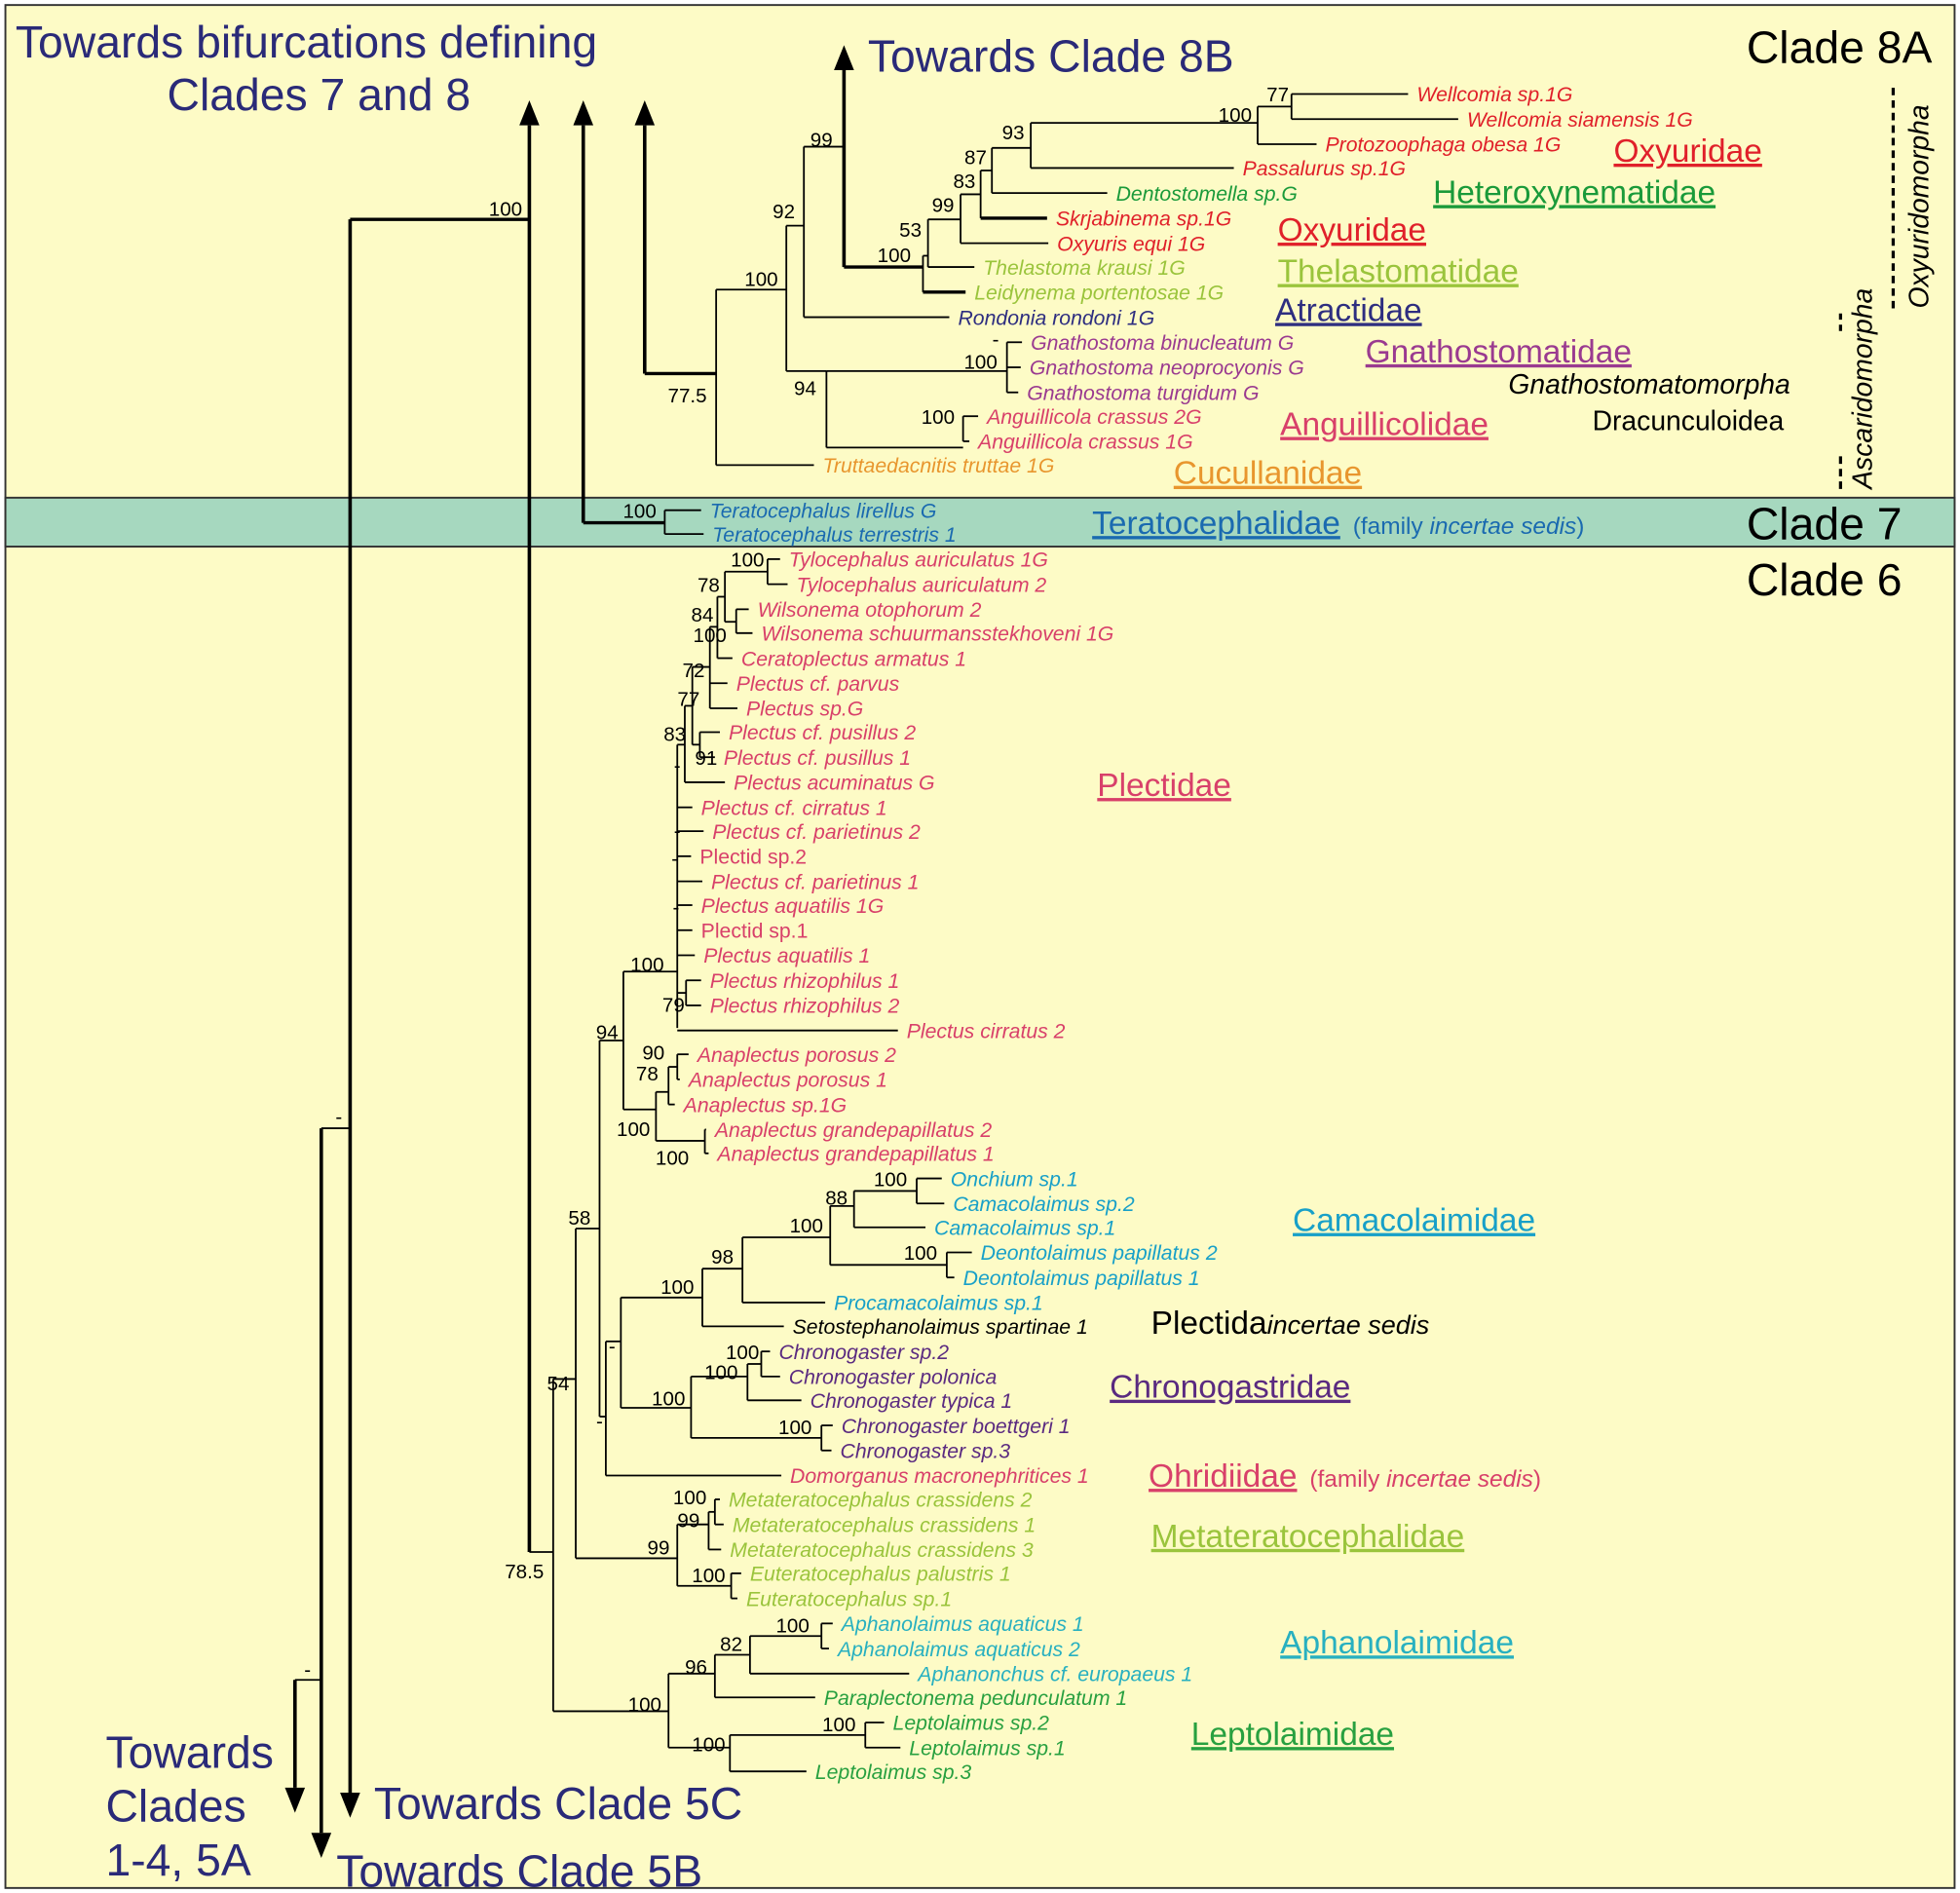 The image size is (1960, 1893). I want to click on family-label: Thelastomatidae, so click(1399, 272).